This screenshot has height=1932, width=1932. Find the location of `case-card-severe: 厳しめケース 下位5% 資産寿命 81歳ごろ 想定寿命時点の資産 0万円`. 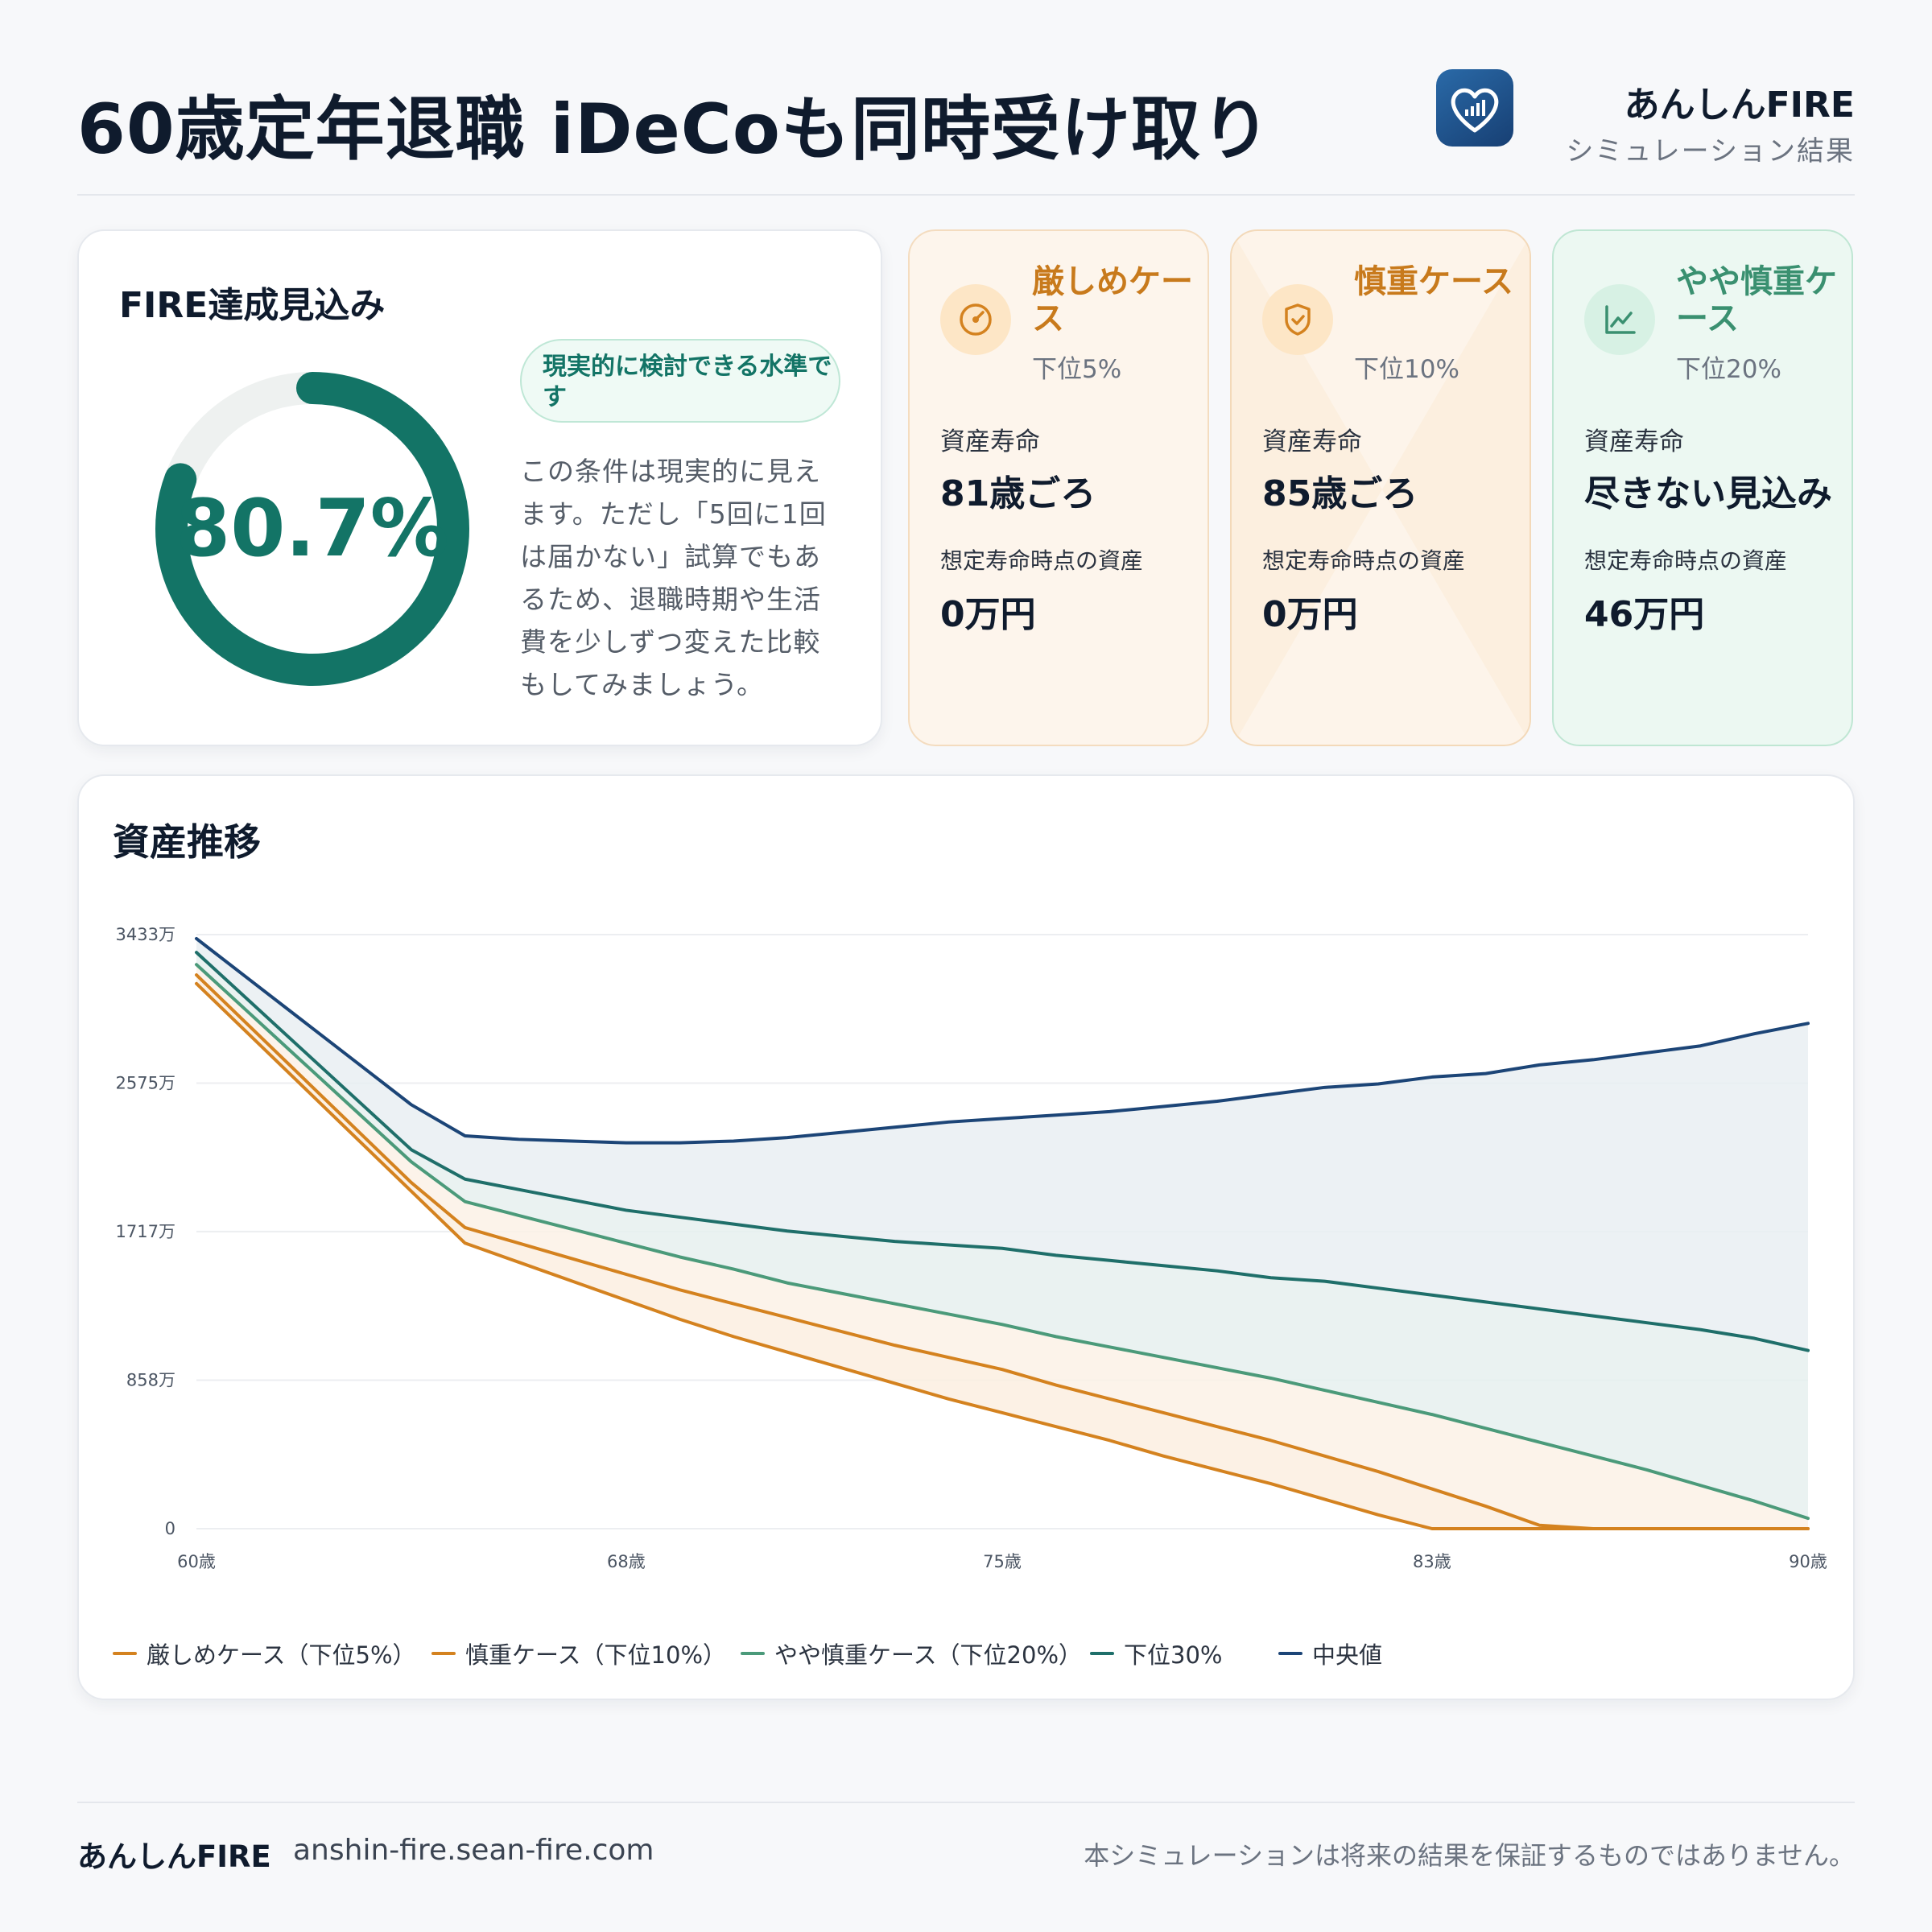

case-card-severe: 厳しめケース 下位5% 資産寿命 81歳ごろ 想定寿命時点の資産 0万円 is located at coordinates (1058, 487).